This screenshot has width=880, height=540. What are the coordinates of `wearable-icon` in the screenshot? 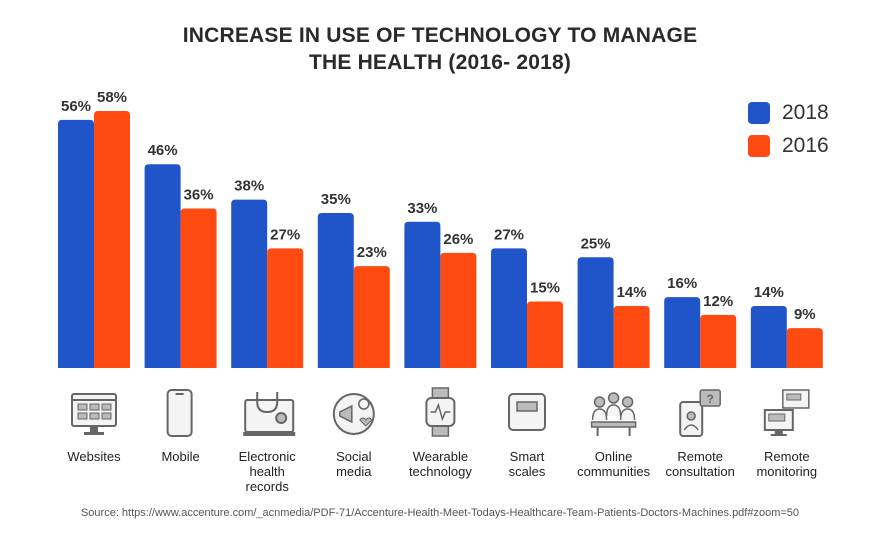 It's located at (440, 412).